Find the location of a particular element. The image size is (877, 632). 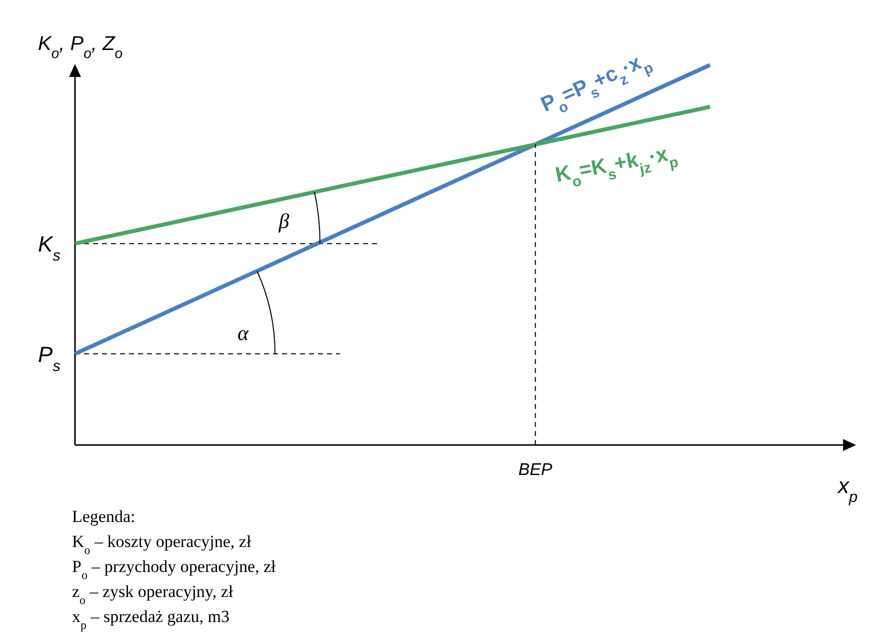

annotation: β is located at coordinates (284, 221).